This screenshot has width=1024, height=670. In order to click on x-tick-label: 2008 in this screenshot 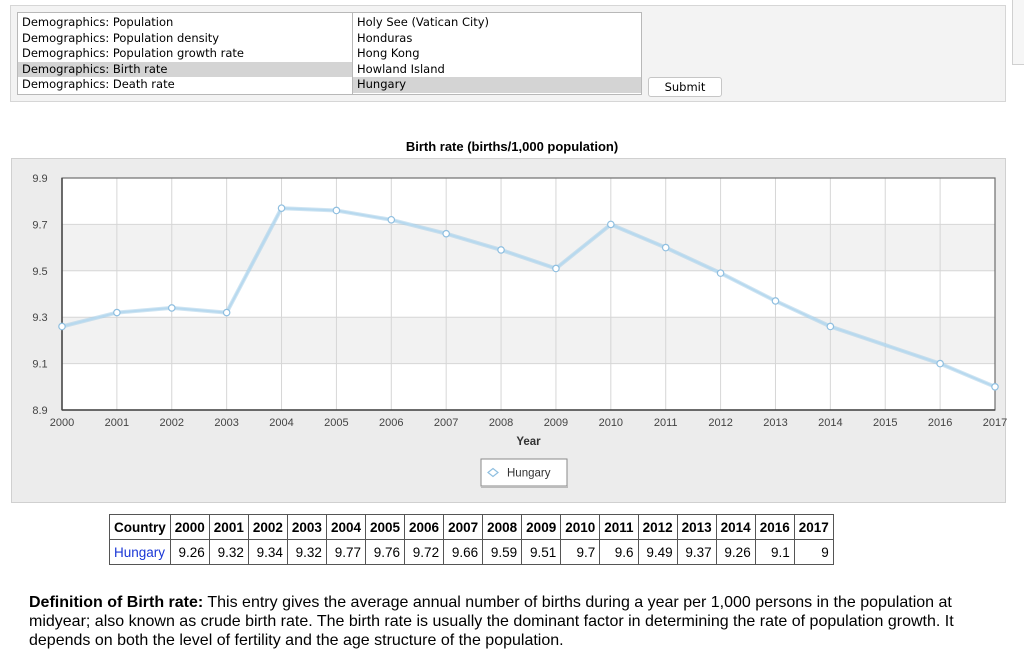, I will do `click(501, 423)`.